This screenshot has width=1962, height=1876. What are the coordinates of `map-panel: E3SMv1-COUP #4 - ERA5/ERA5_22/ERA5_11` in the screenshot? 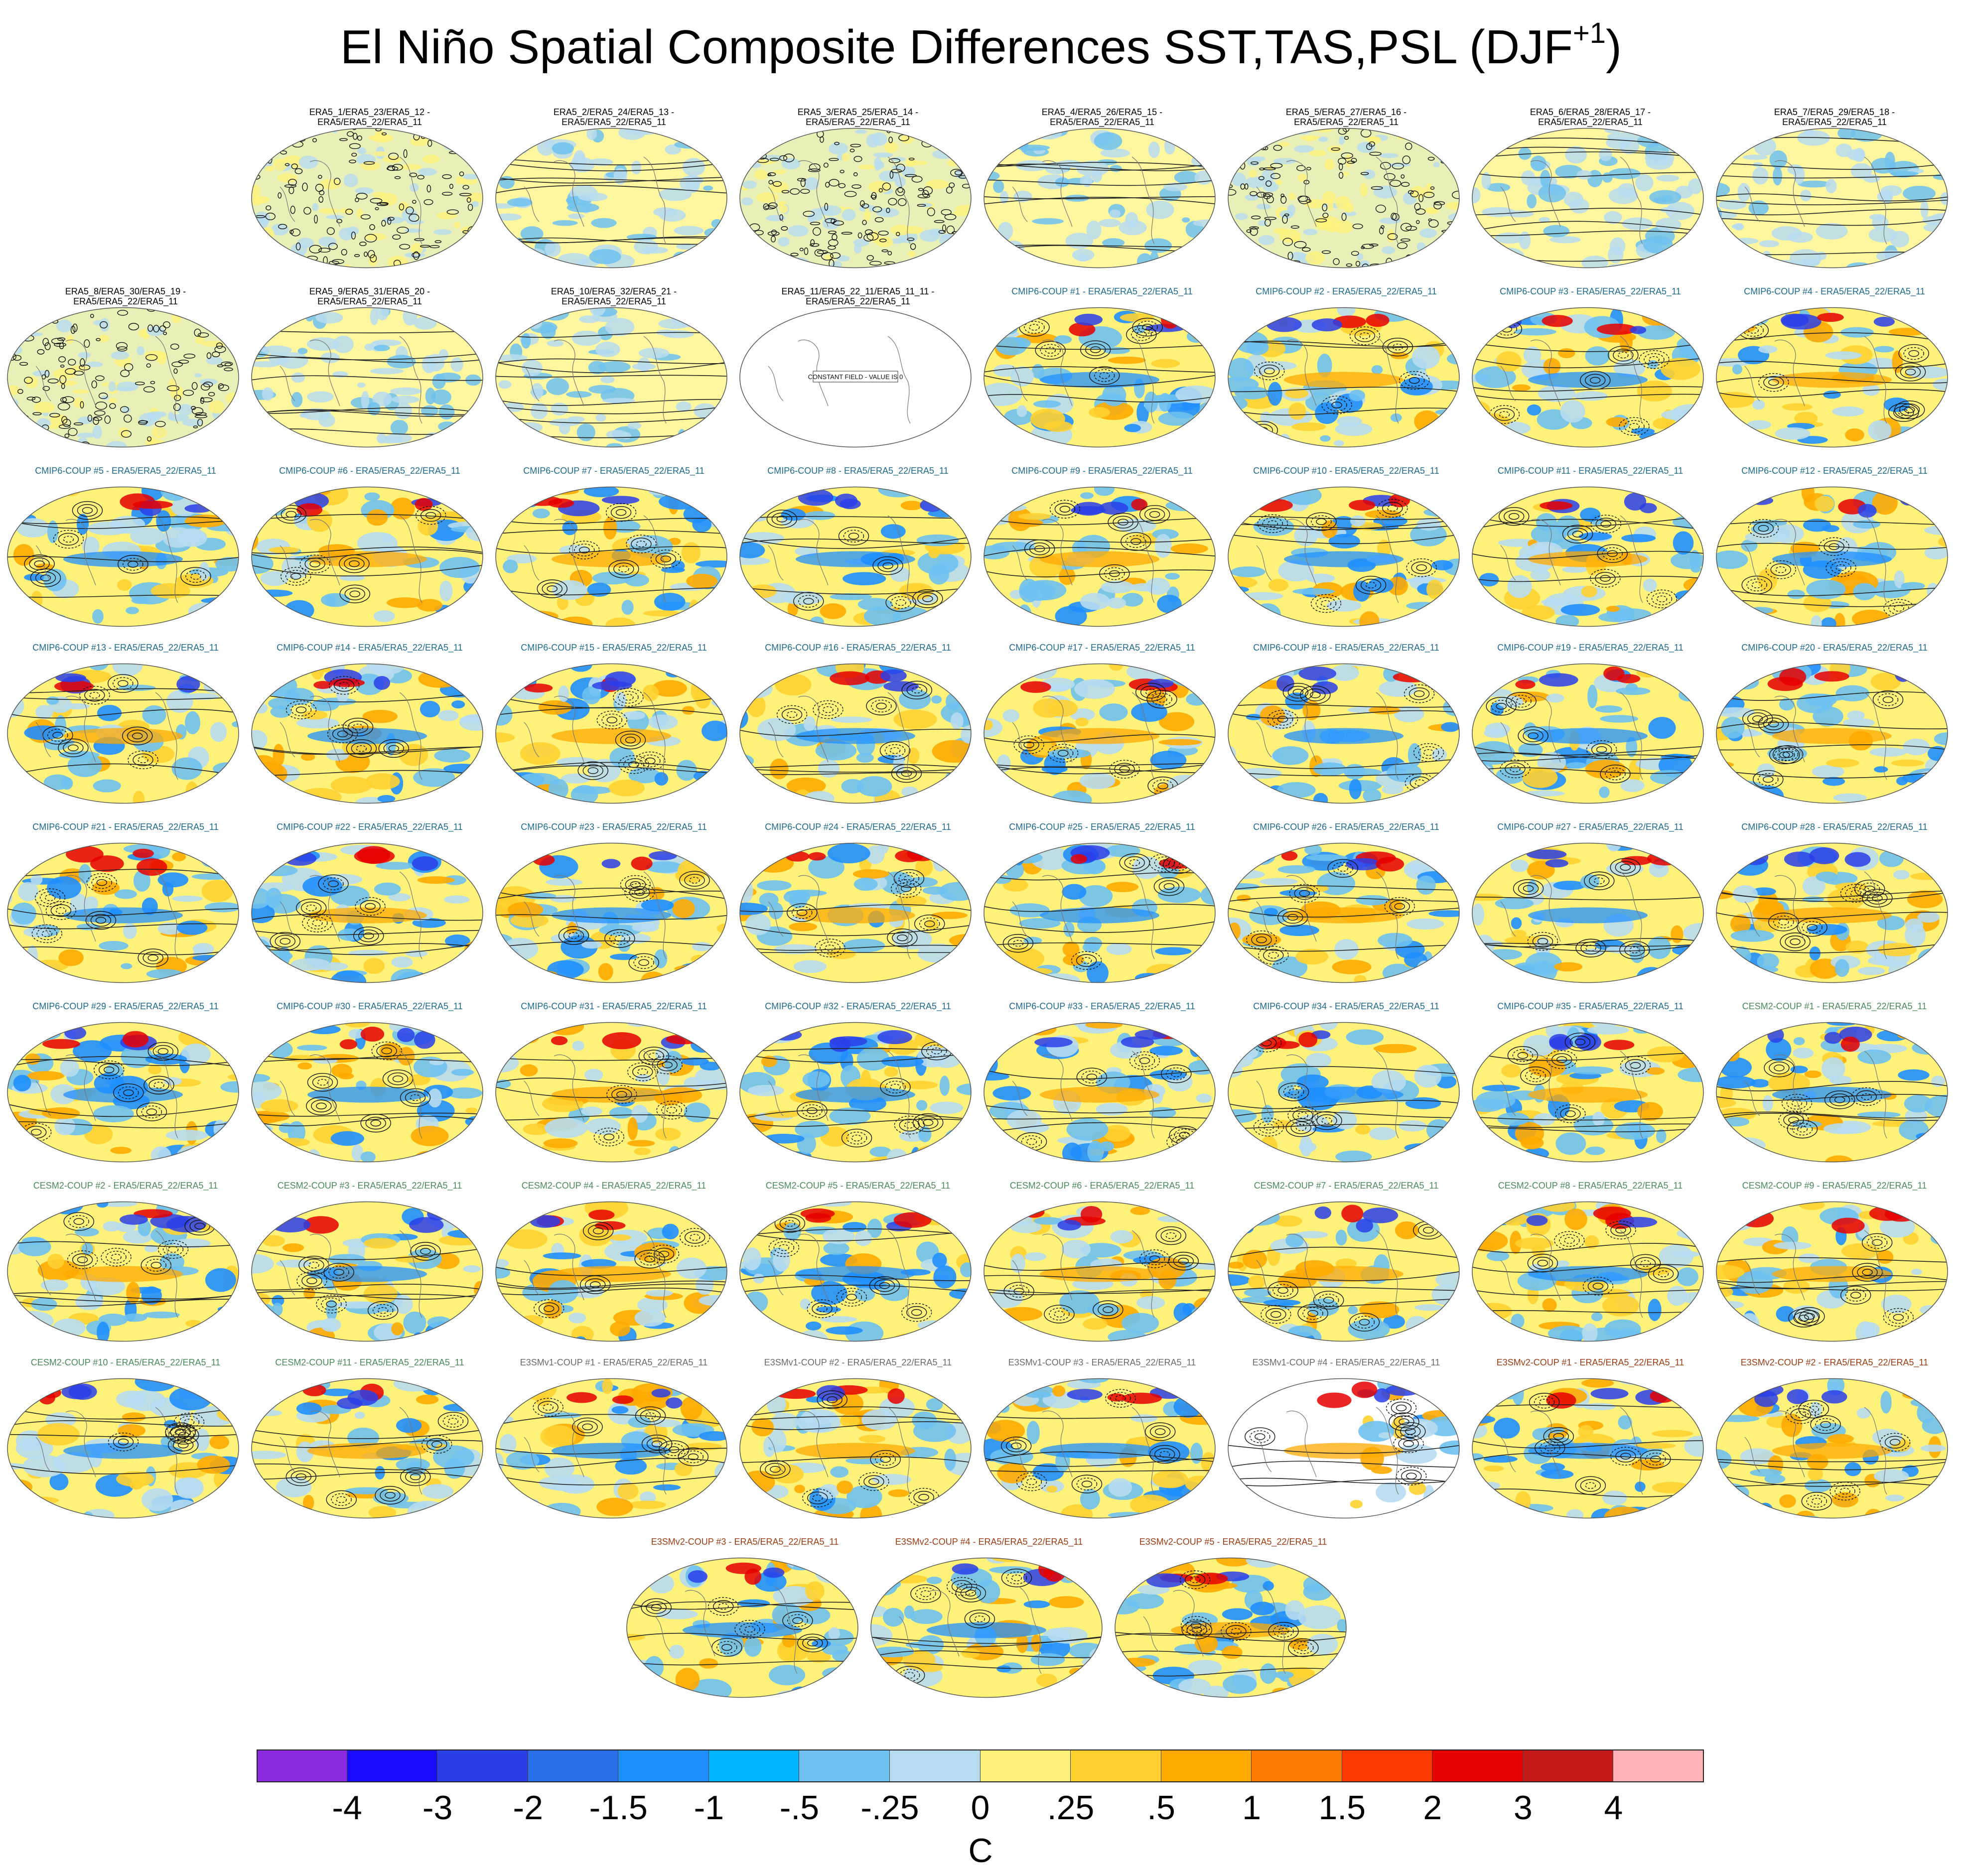 It's located at (1346, 1439).